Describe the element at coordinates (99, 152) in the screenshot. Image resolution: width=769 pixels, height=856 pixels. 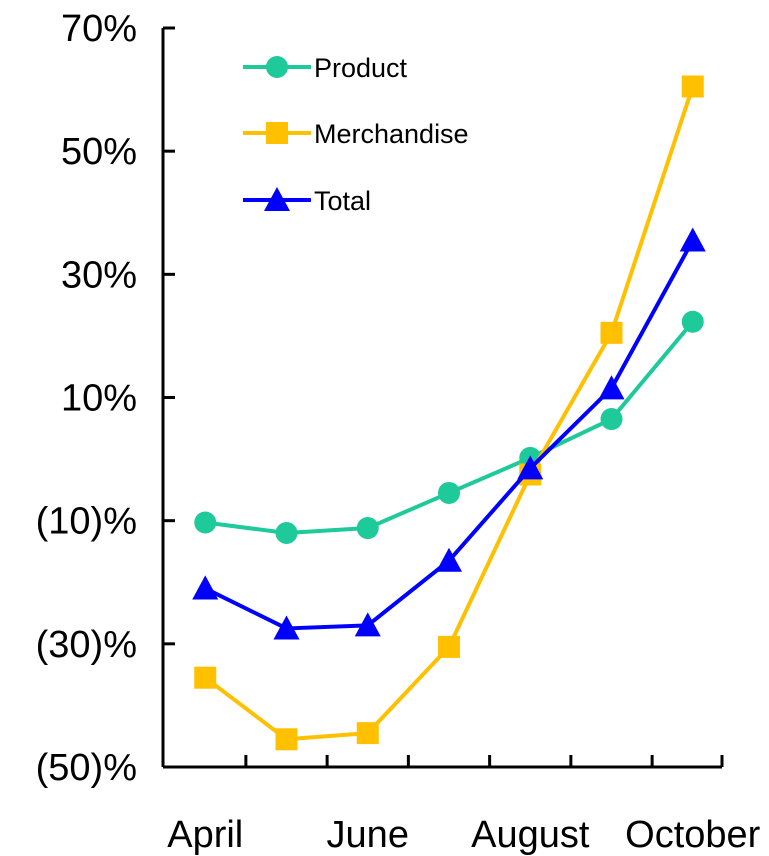
I see `y-tick-label: 50%` at that location.